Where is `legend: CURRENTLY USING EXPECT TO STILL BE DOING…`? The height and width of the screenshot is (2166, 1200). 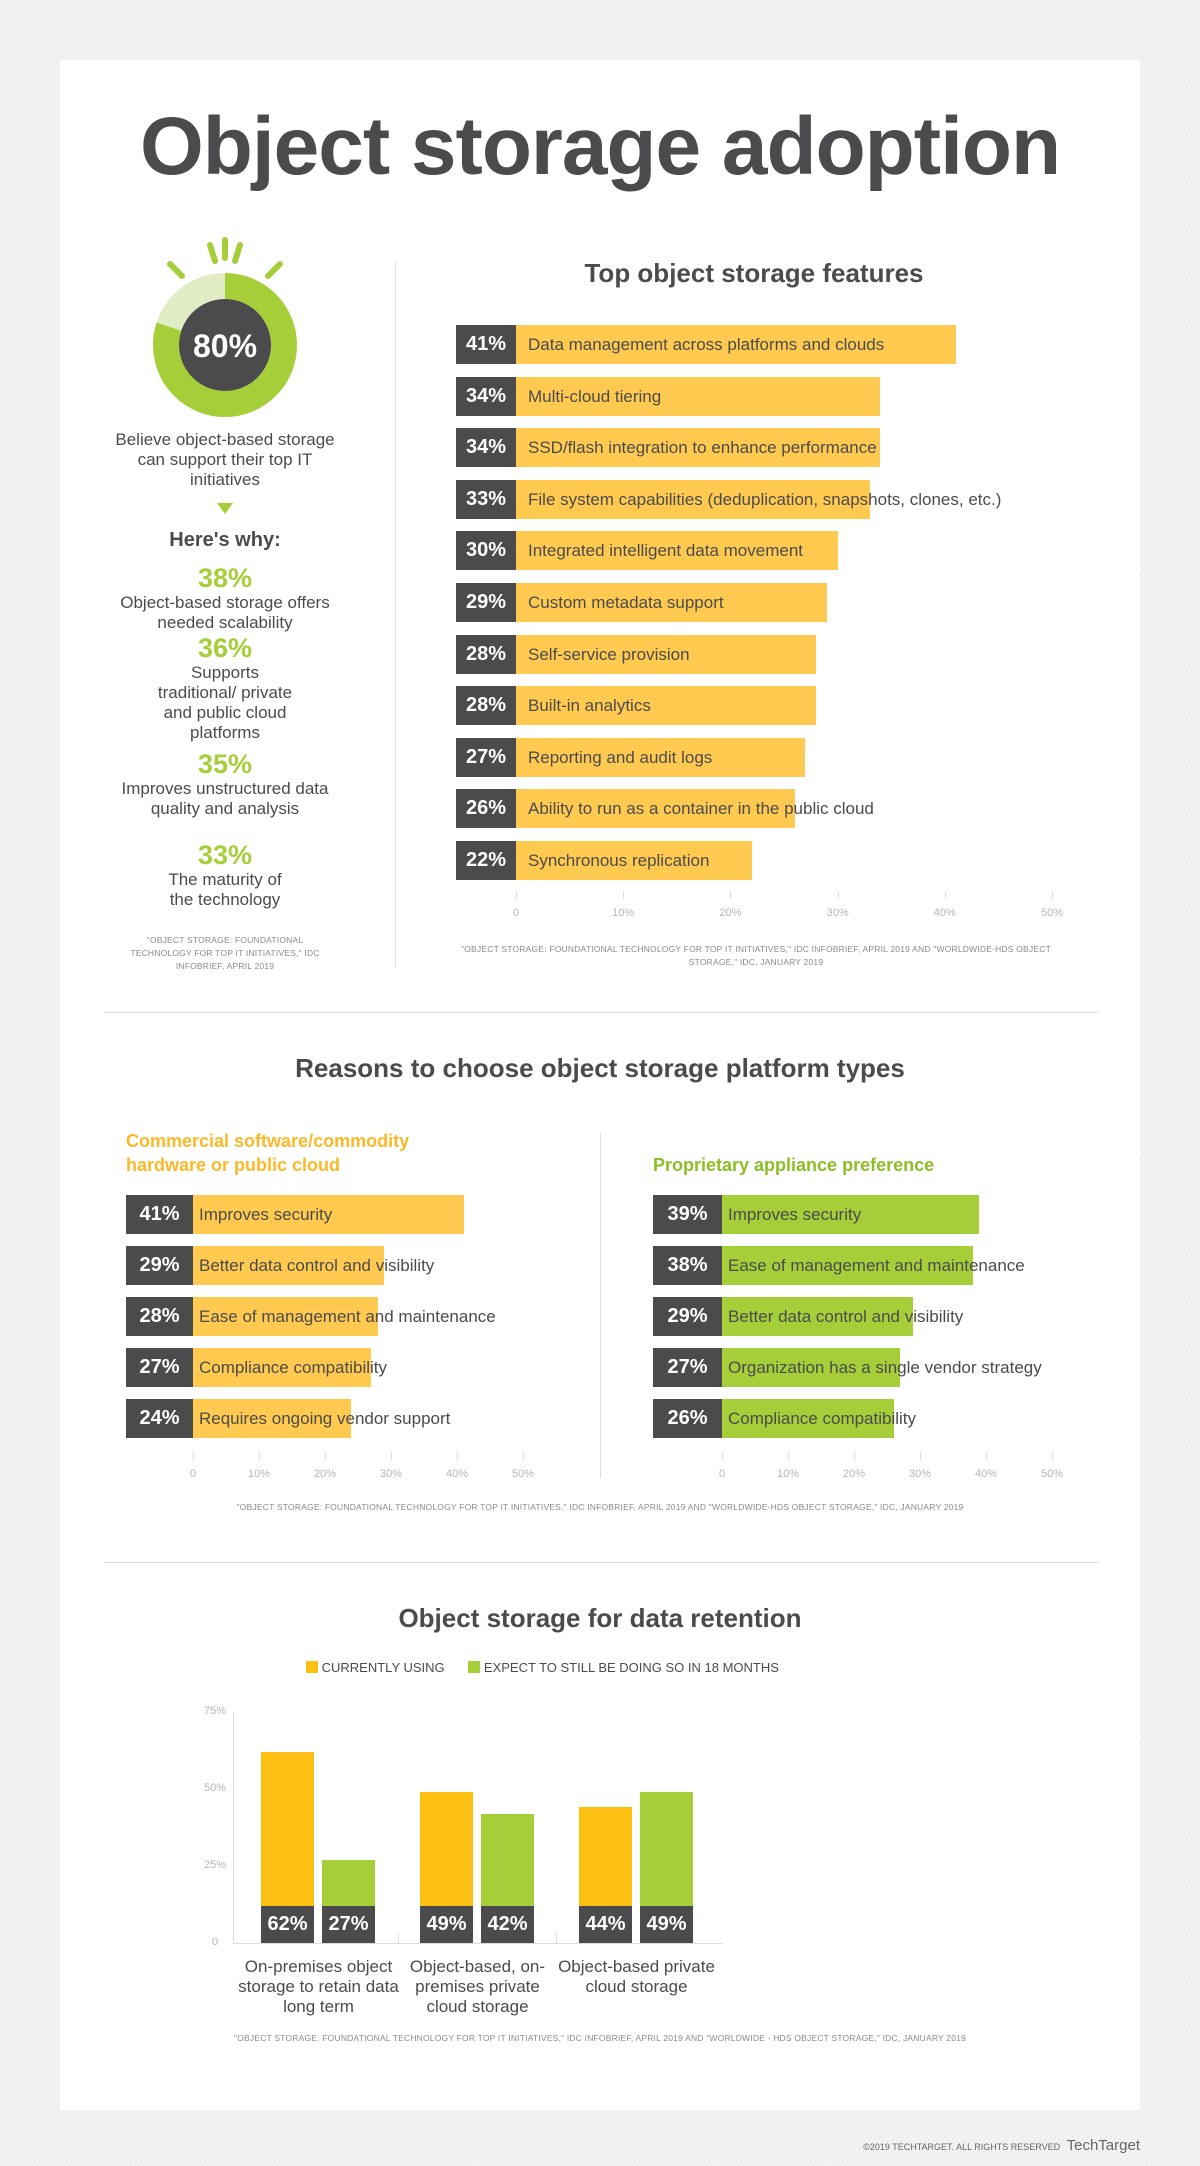 legend: CURRENTLY USING EXPECT TO STILL BE DOING… is located at coordinates (542, 1668).